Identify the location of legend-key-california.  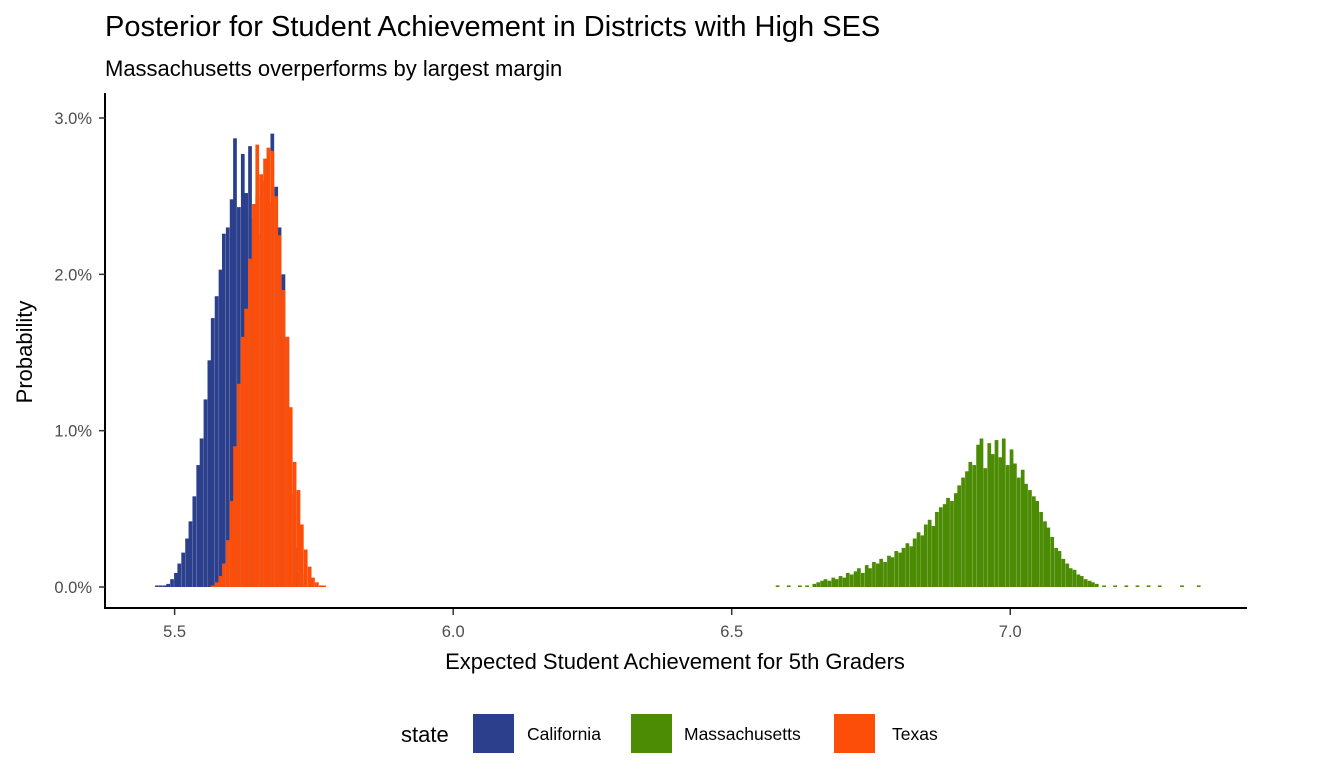
(493, 733).